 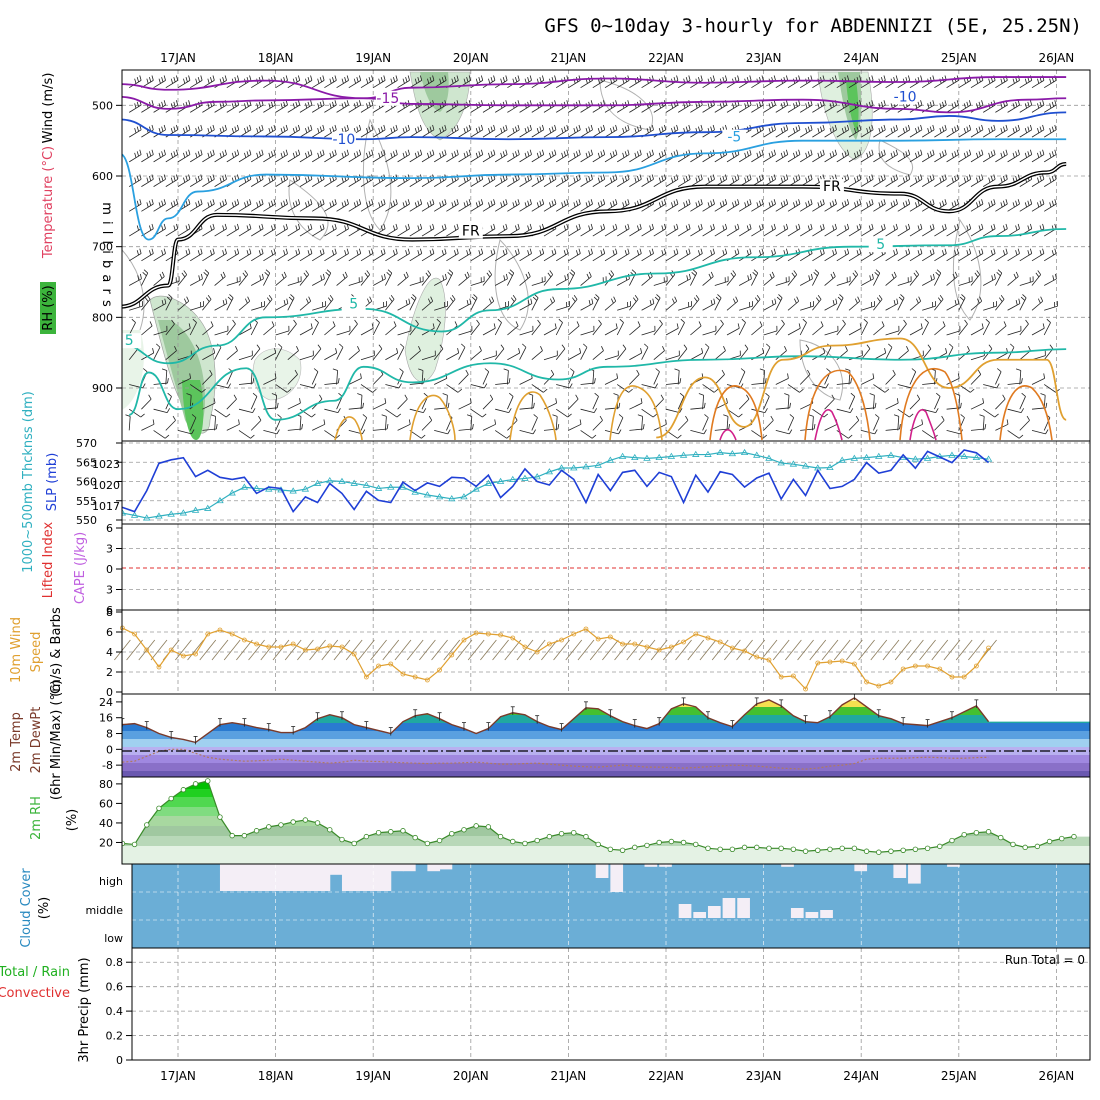 What do you see at coordinates (594, 189) in the screenshot?
I see `isotherm-line` at bounding box center [594, 189].